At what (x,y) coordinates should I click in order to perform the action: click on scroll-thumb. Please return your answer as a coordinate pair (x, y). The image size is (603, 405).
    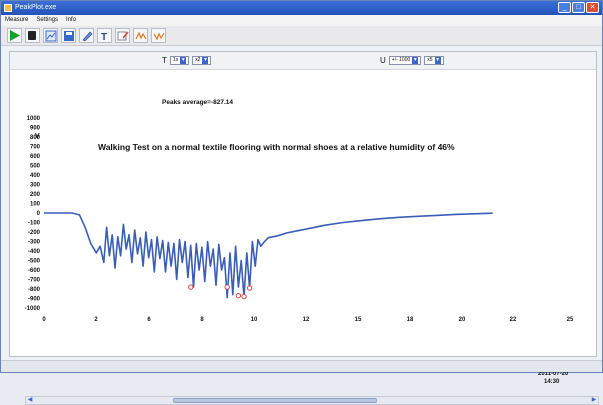
    Looking at the image, I should click on (275, 400).